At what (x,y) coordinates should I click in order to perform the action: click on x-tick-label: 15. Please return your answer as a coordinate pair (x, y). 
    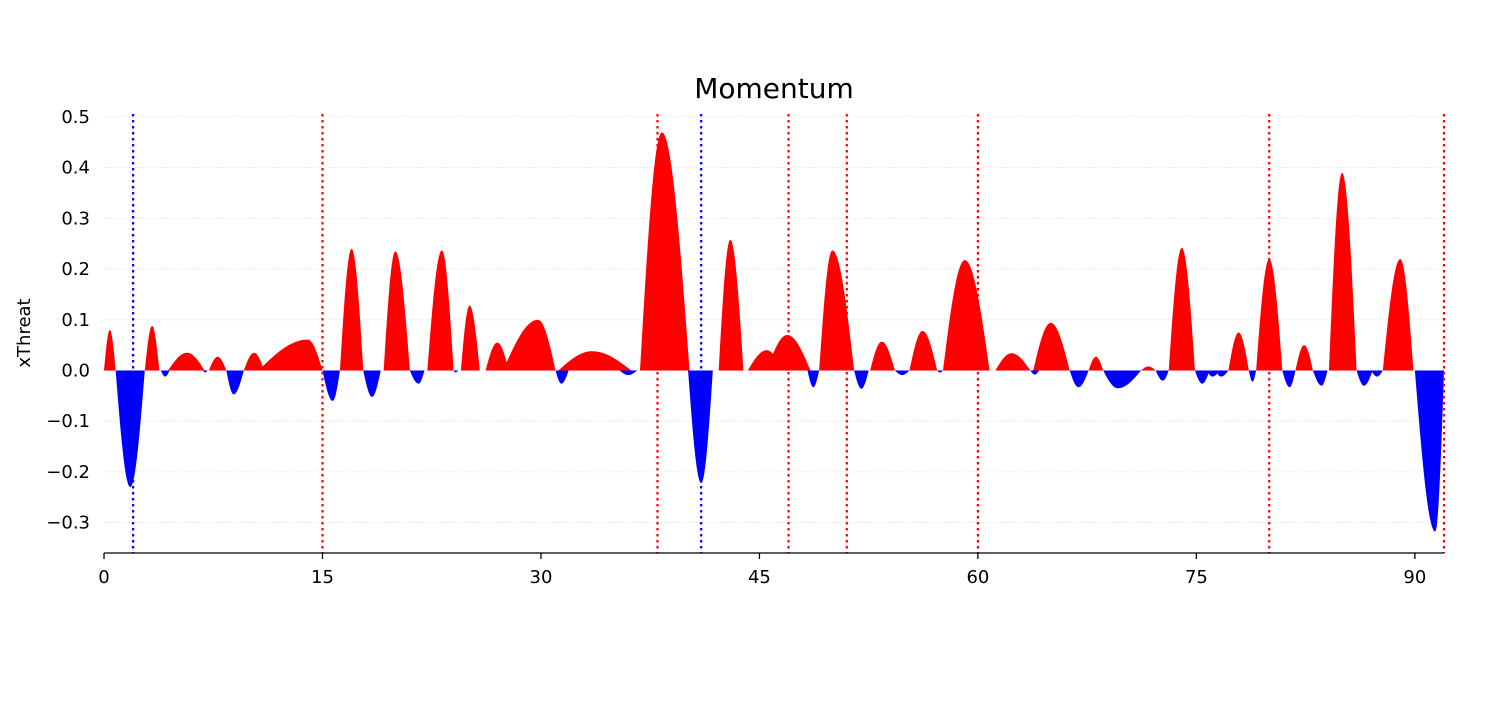
    Looking at the image, I should click on (322, 577).